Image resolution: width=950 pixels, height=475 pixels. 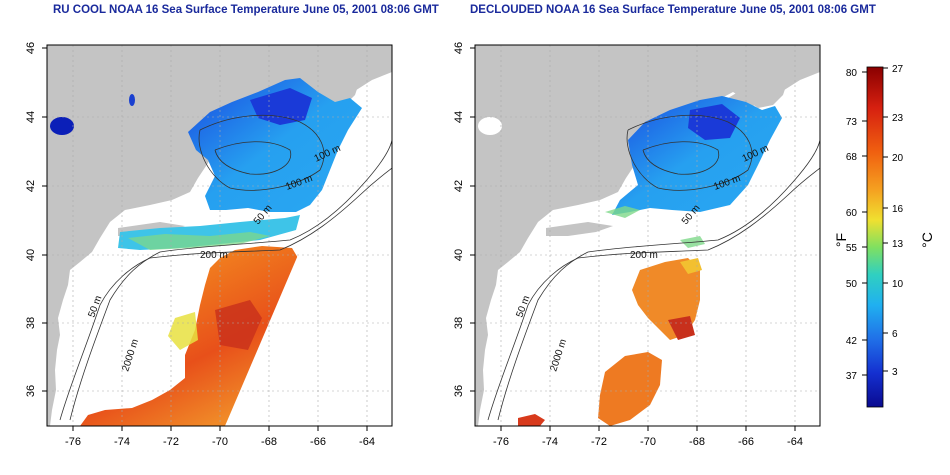 What do you see at coordinates (275, 145) in the screenshot?
I see `sst-cool-region` at bounding box center [275, 145].